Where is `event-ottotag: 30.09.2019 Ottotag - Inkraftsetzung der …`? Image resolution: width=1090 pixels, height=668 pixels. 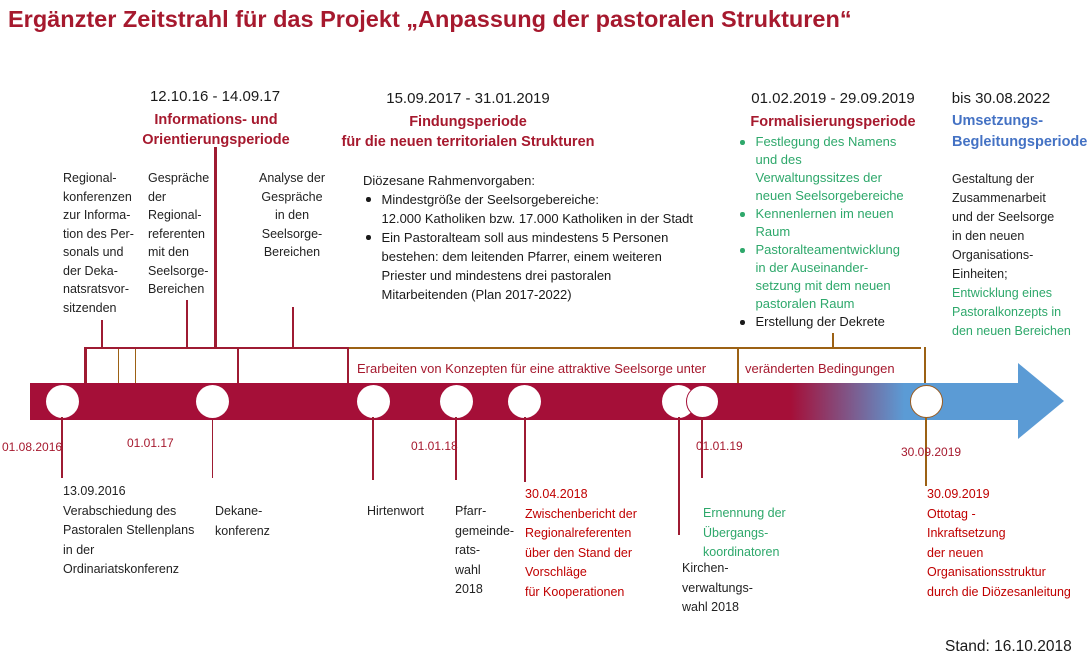
event-ottotag: 30.09.2019 Ottotag - Inkraftsetzung der … is located at coordinates (999, 543).